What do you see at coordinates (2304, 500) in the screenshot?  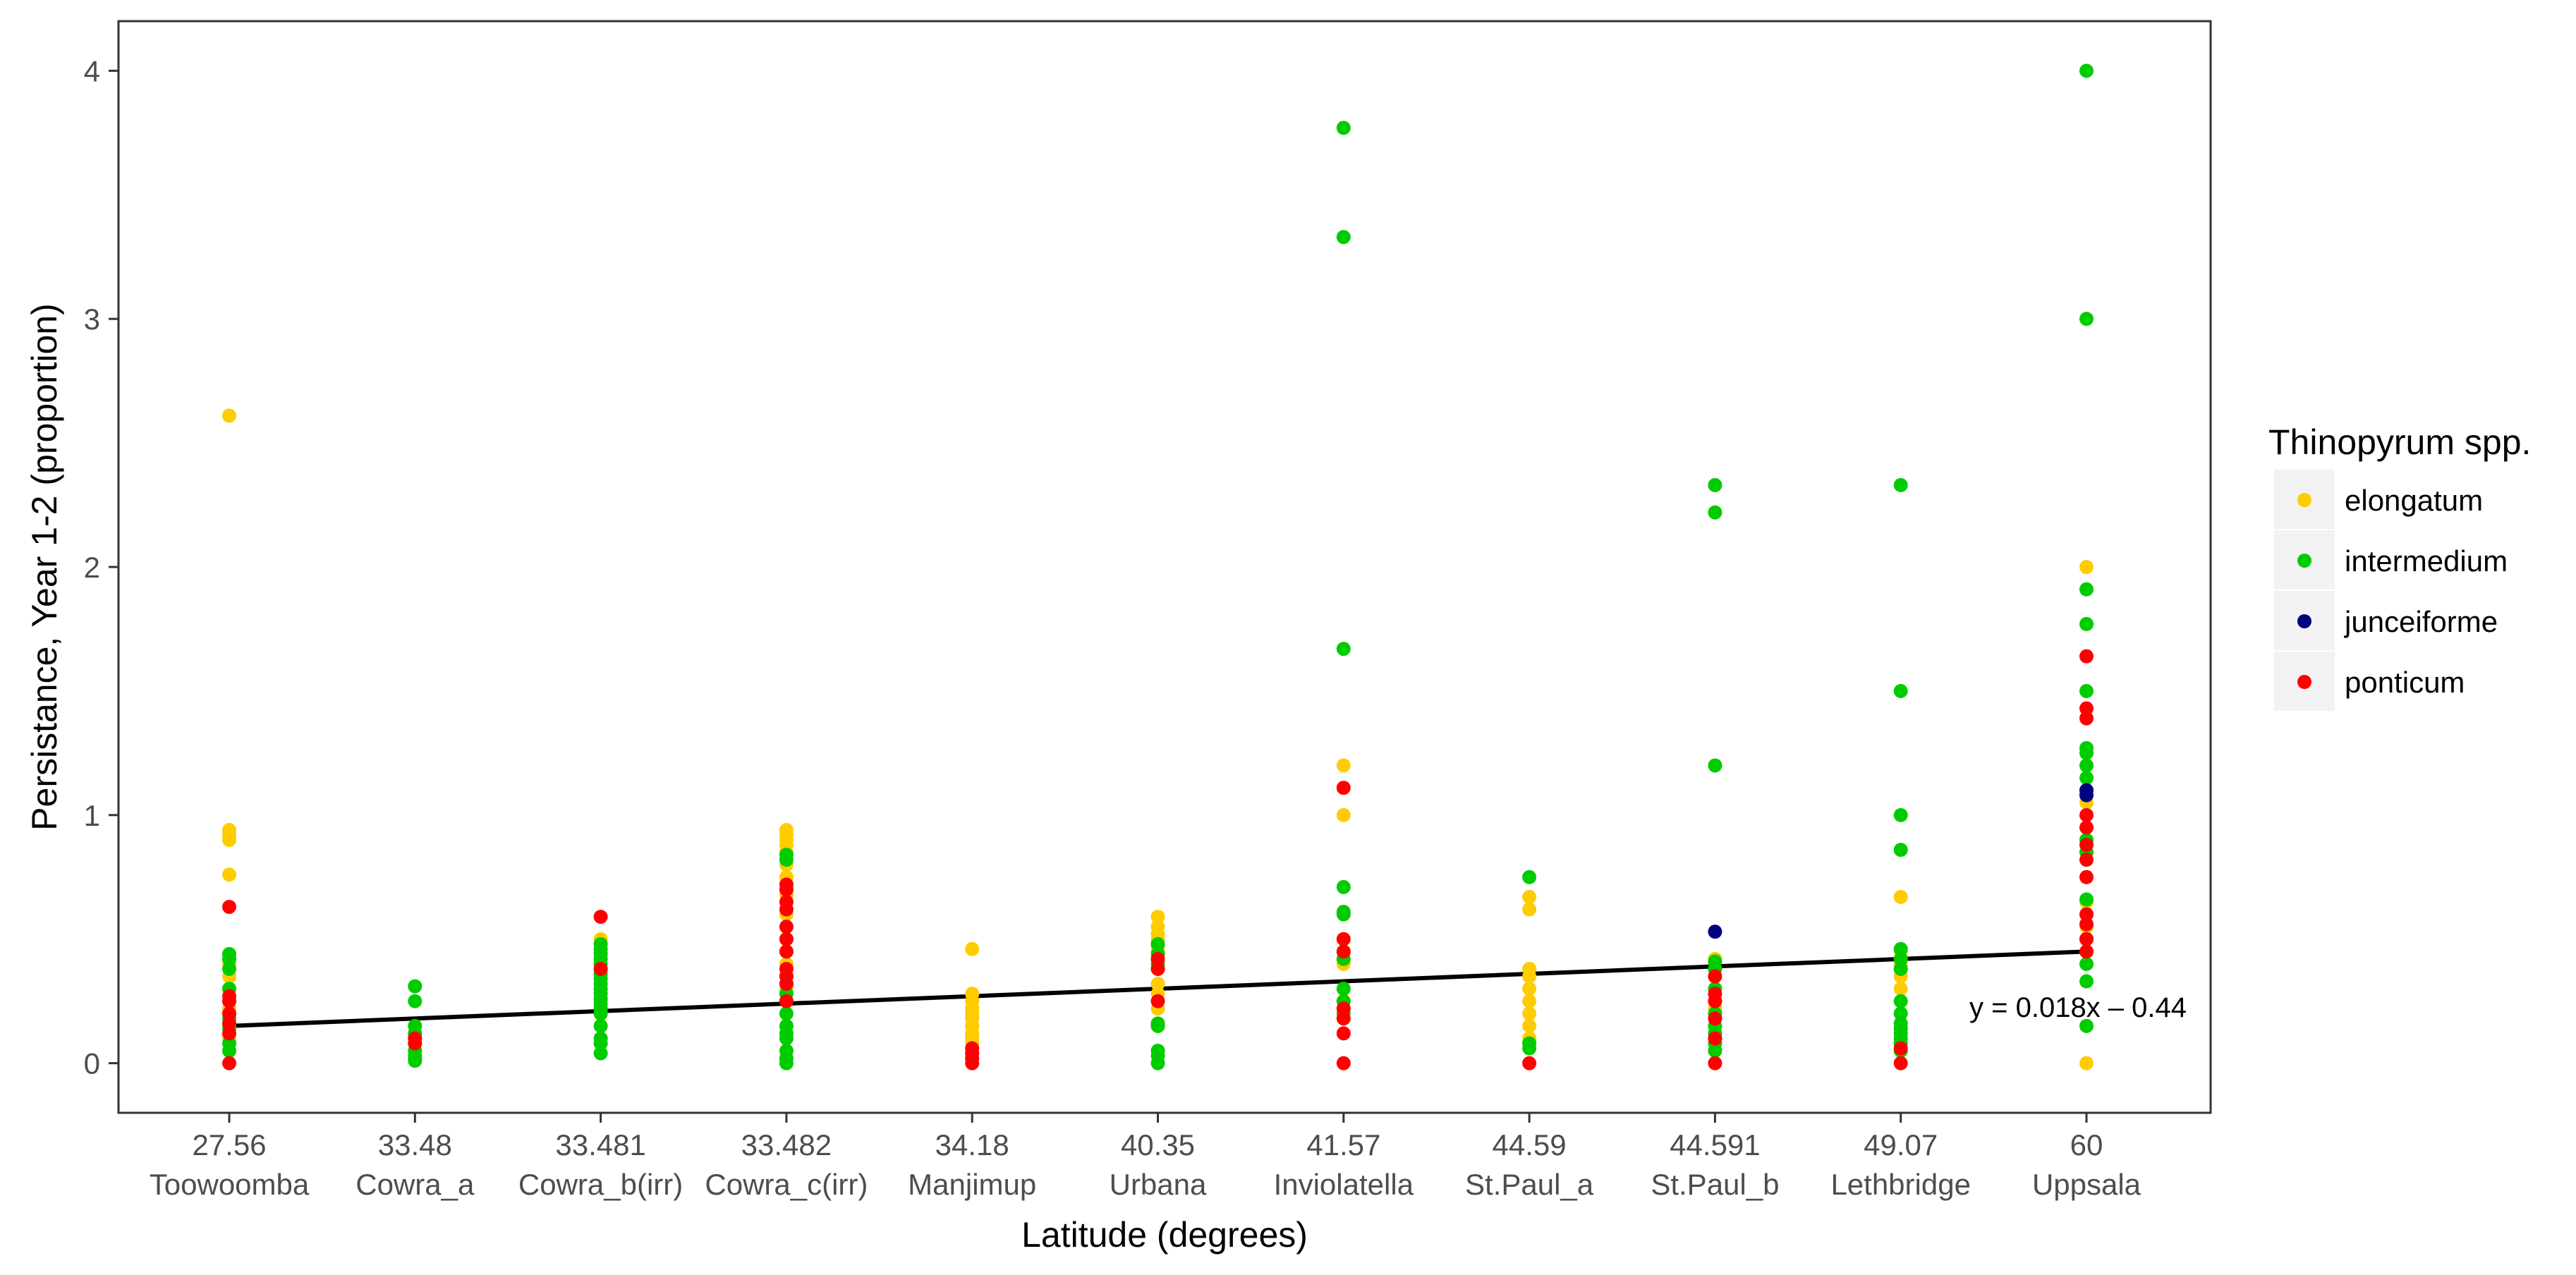 I see `legend-key-elongatum` at bounding box center [2304, 500].